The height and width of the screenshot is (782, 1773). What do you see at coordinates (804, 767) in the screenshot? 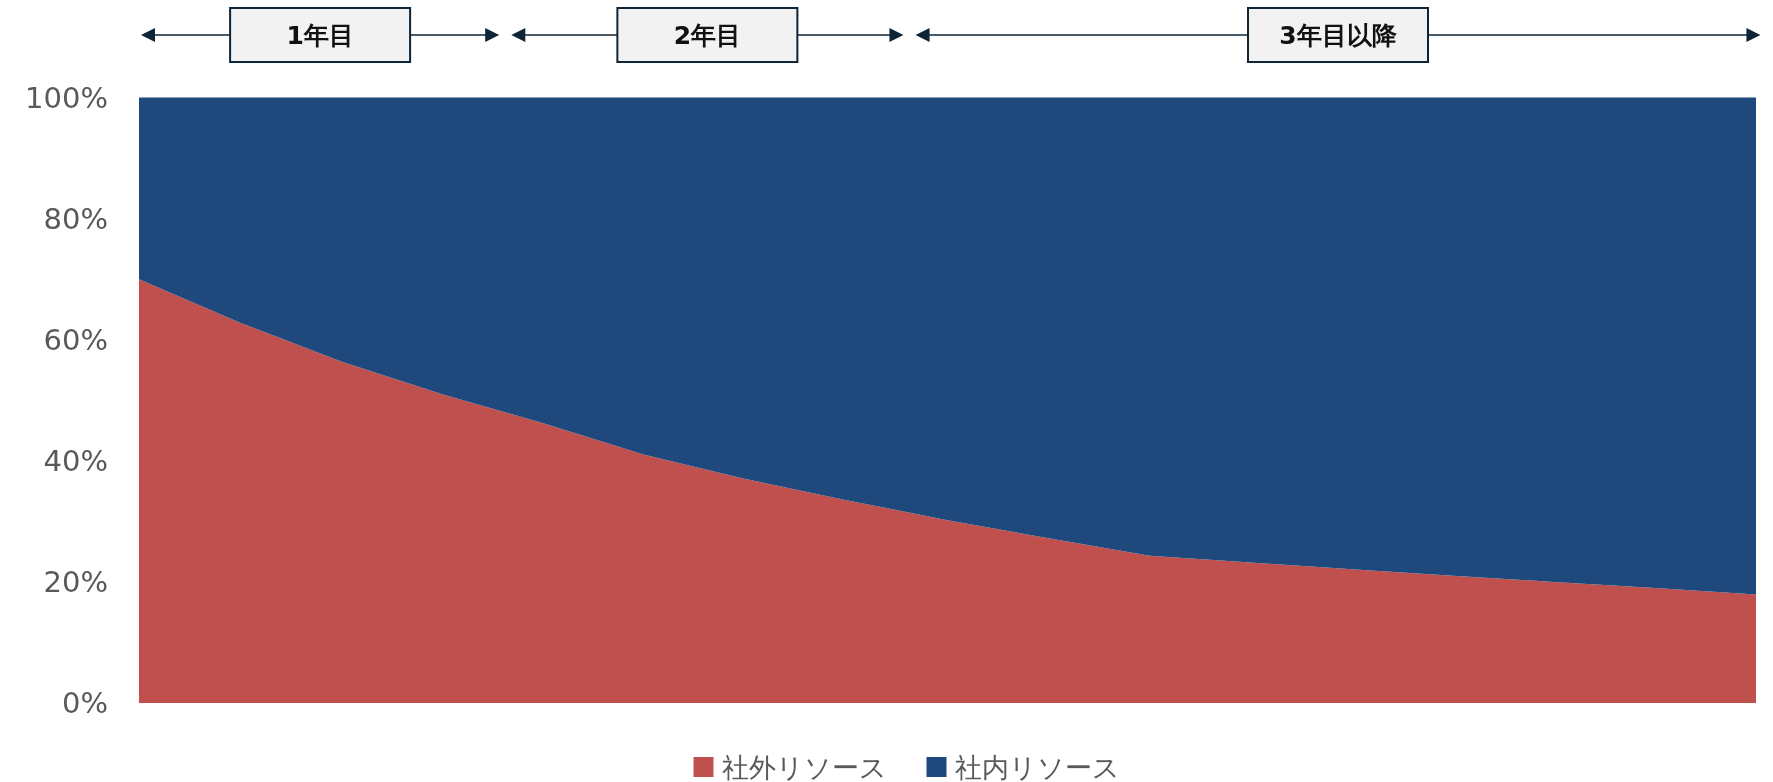
I see `legend-label: 社外リソース` at bounding box center [804, 767].